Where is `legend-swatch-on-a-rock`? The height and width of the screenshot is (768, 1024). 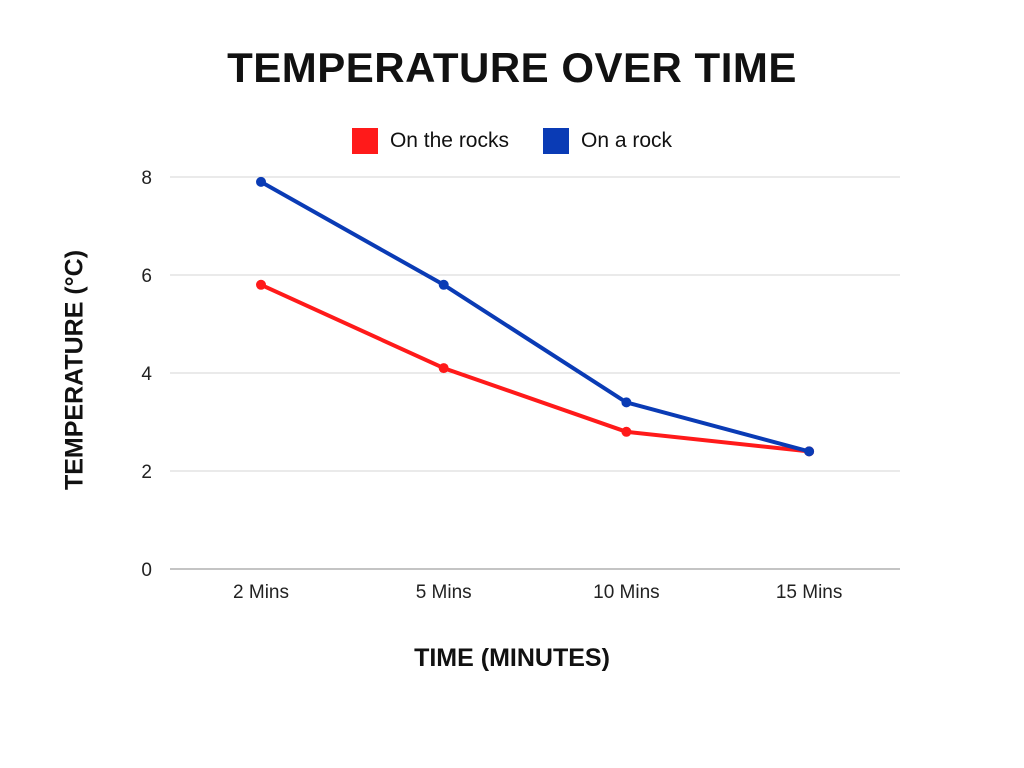
legend-swatch-on-a-rock is located at coordinates (556, 141).